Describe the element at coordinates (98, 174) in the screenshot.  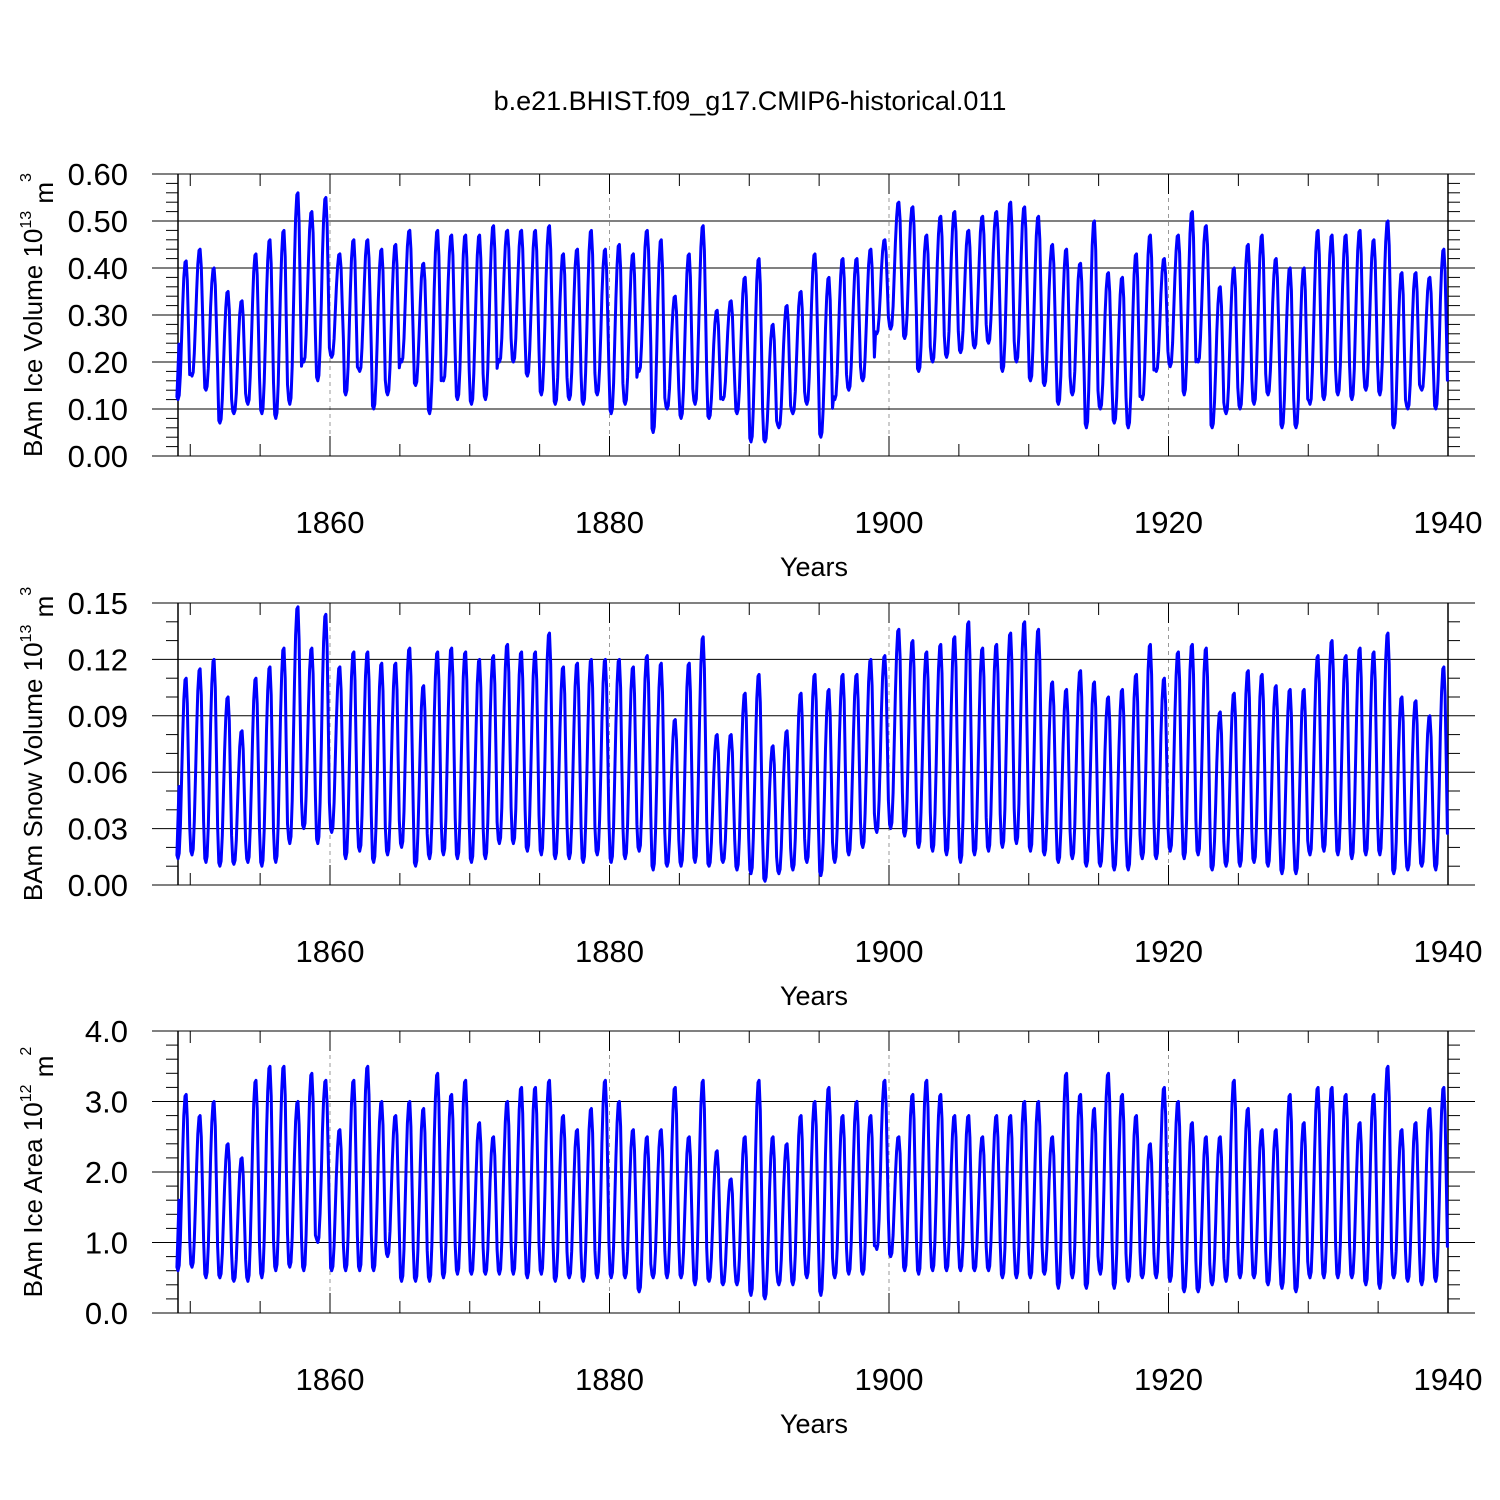
I see `y-tick-label: 0.60` at that location.